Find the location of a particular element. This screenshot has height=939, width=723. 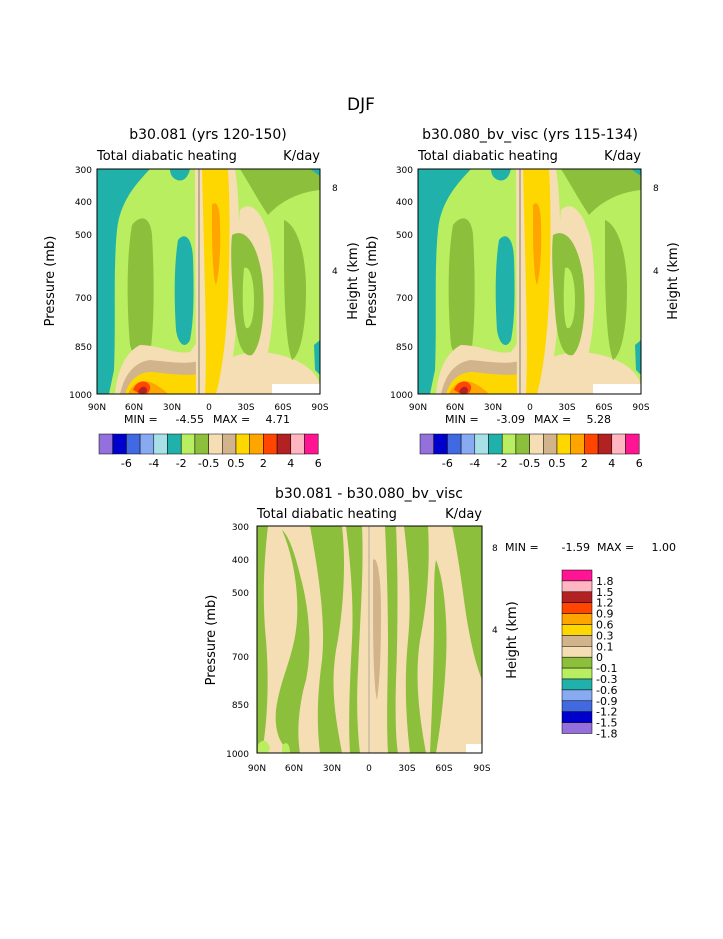

panel-3-fill-ltgreen-sw2 is located at coordinates (286, 748).